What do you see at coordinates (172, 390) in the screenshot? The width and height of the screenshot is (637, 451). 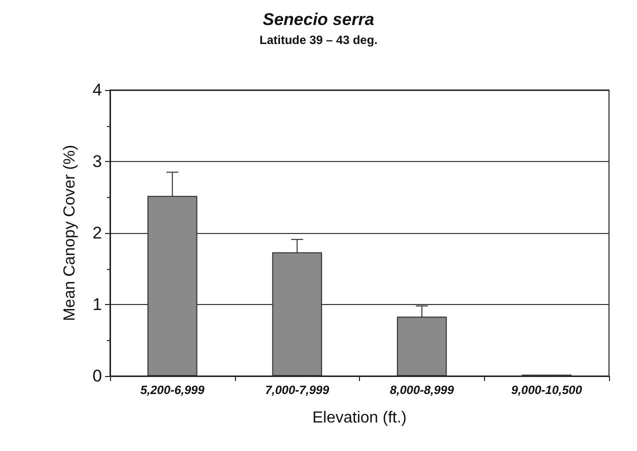 I see `x-tick-label: 5,200-6,999` at bounding box center [172, 390].